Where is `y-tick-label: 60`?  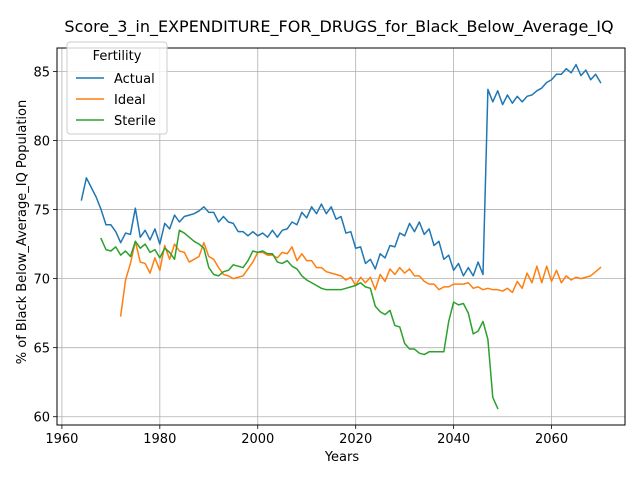 y-tick-label: 60 is located at coordinates (41, 418).